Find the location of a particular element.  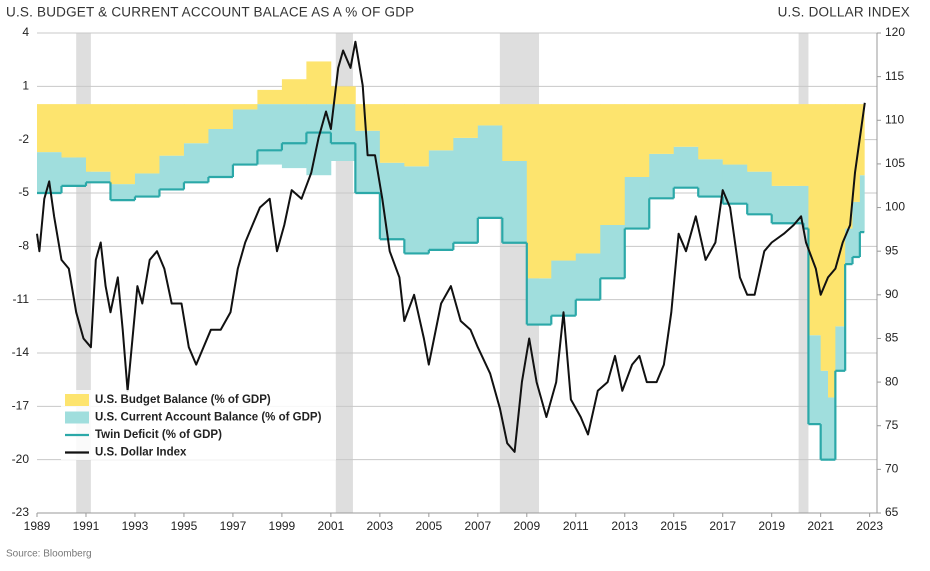

y-tick-label: -2 is located at coordinates (23, 139).